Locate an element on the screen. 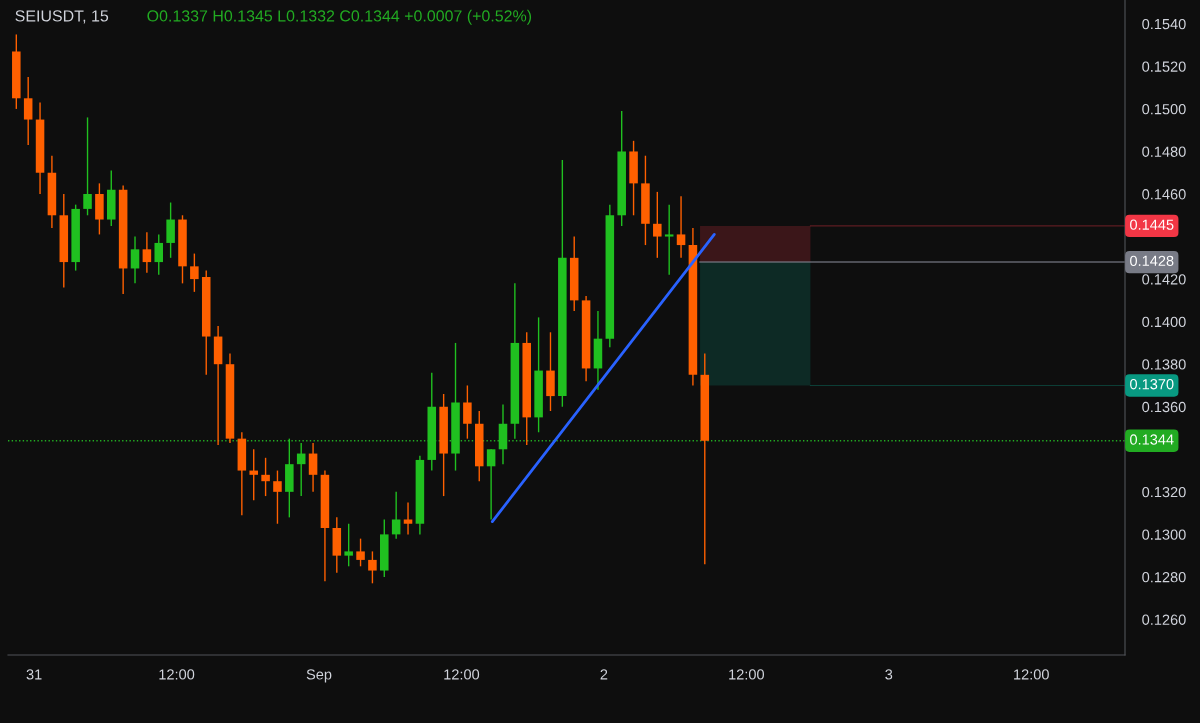 The height and width of the screenshot is (723, 1200). y-tick-label: 0.1520 is located at coordinates (1164, 66).